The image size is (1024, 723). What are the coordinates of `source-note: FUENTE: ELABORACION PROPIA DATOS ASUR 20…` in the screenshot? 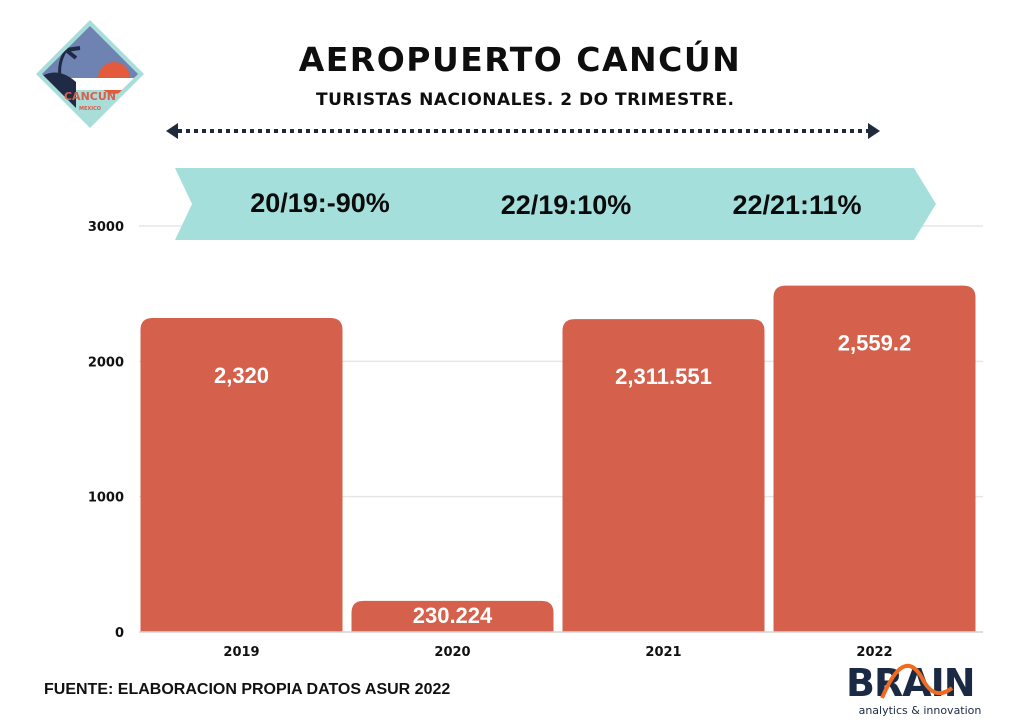 It's located at (247, 689).